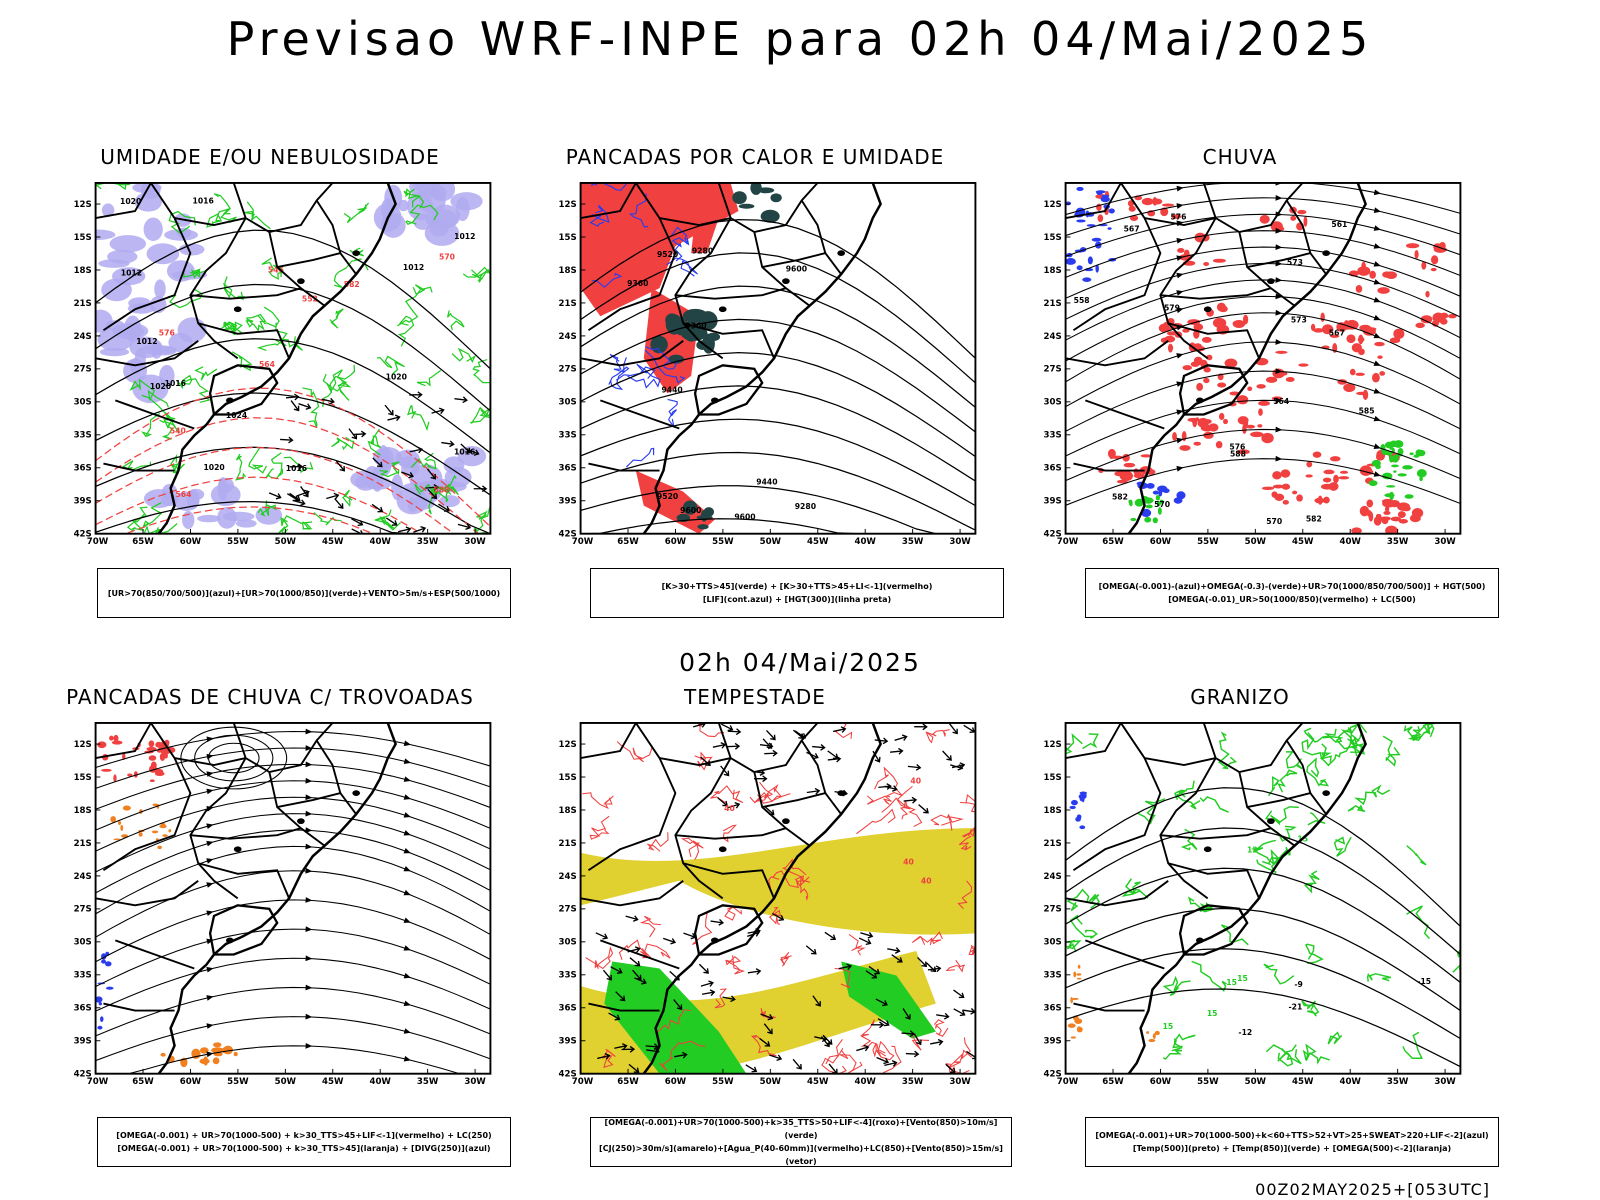 This screenshot has width=1600, height=1200. Describe the element at coordinates (475, 1082) in the screenshot. I see `lon-tick-label: 30W` at that location.